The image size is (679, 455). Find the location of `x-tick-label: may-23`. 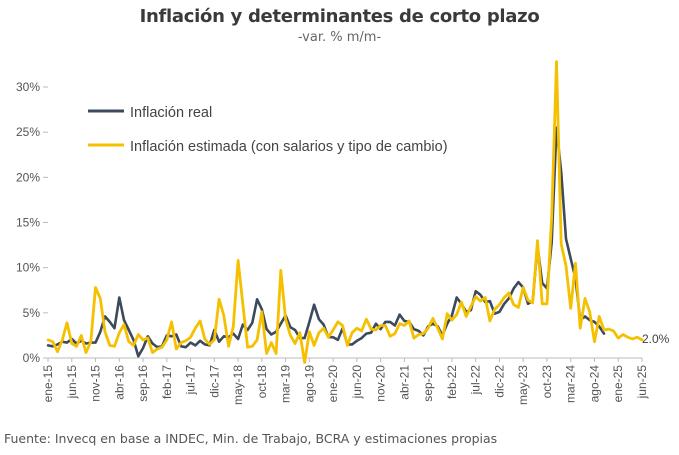

x-tick-label: may-23 is located at coordinates (523, 385).